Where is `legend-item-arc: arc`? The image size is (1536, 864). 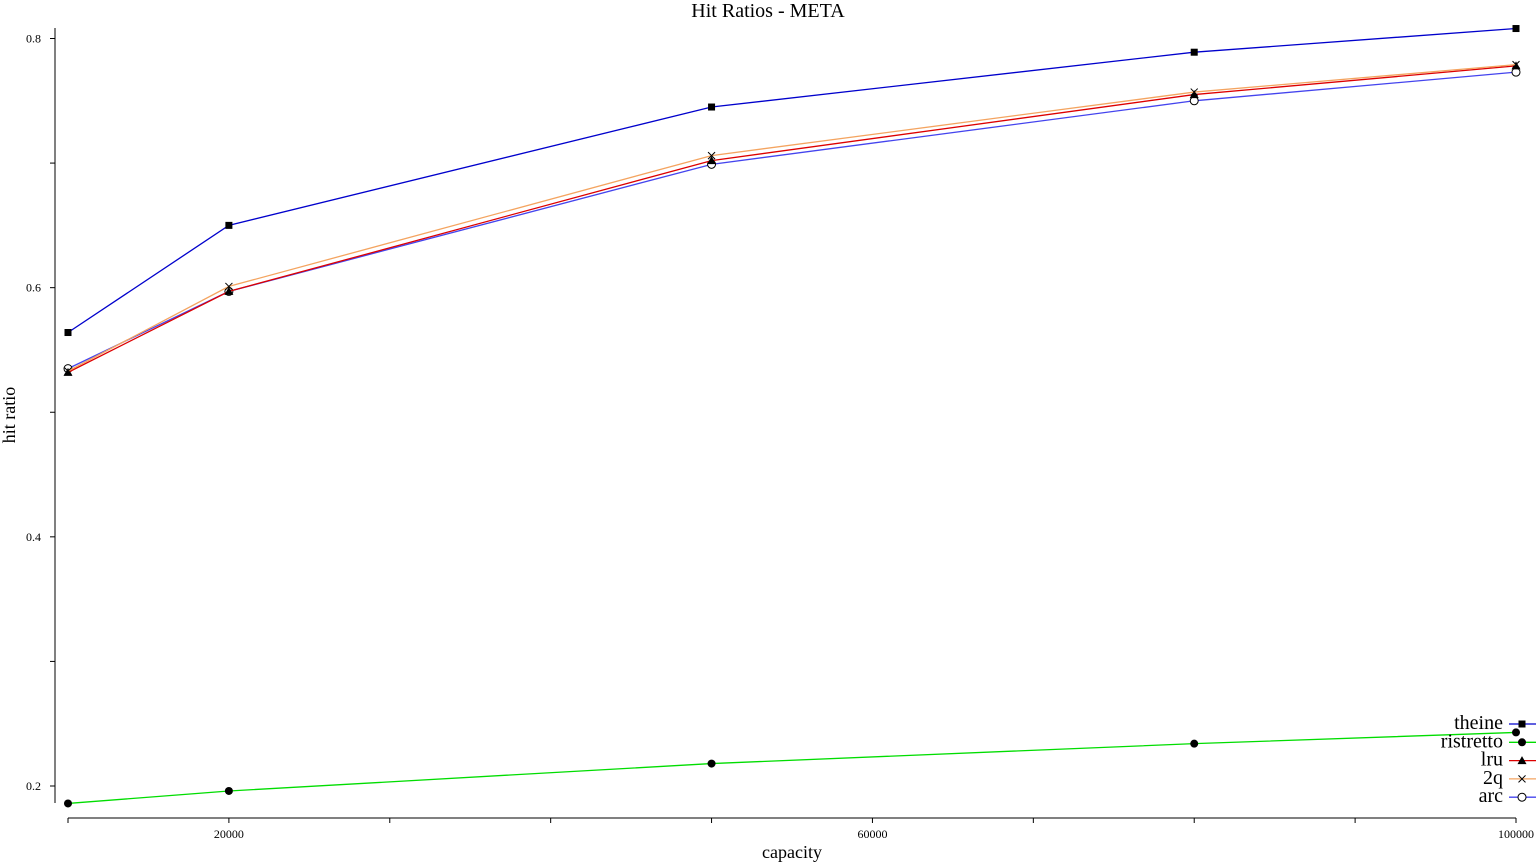
legend-item-arc: arc is located at coordinates (1507, 796).